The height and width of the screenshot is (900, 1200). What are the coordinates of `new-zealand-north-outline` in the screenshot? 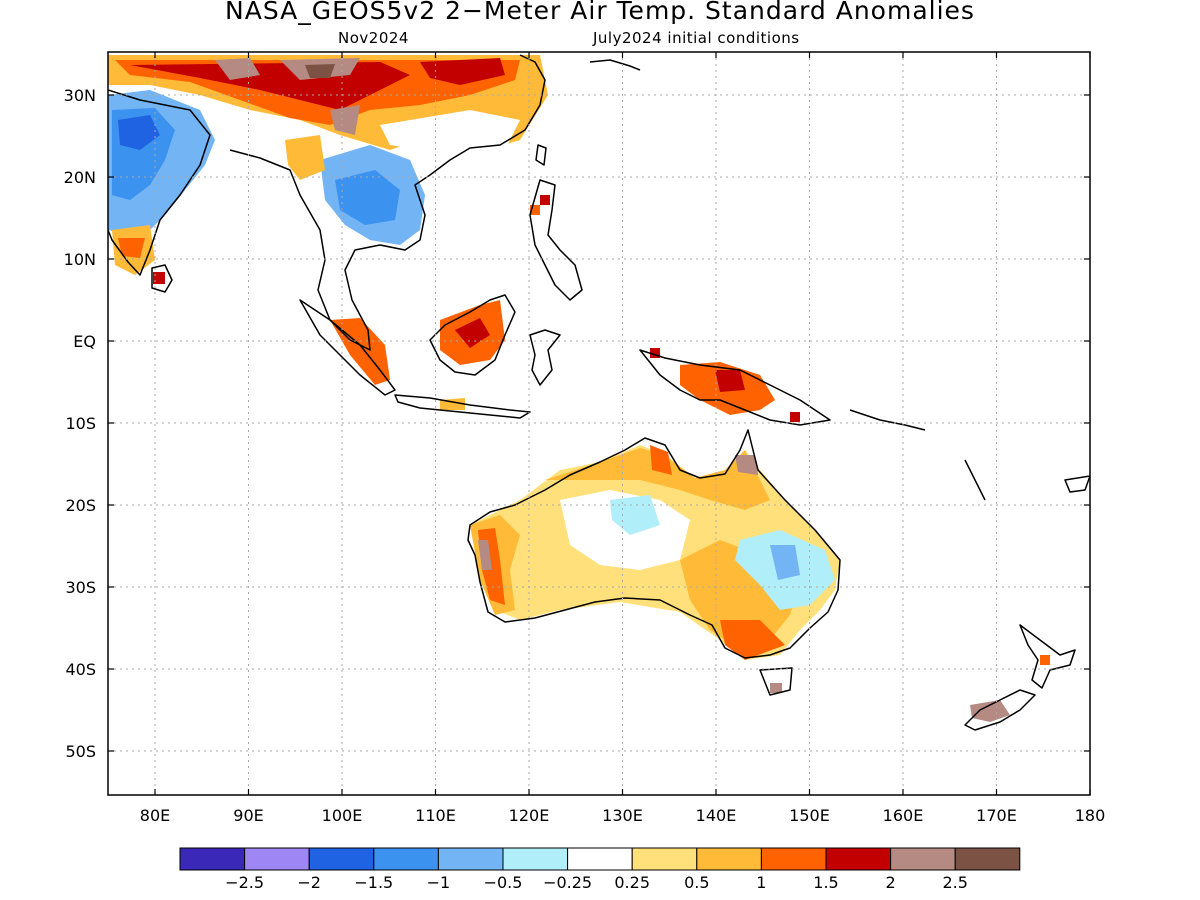 It's located at (1047, 656).